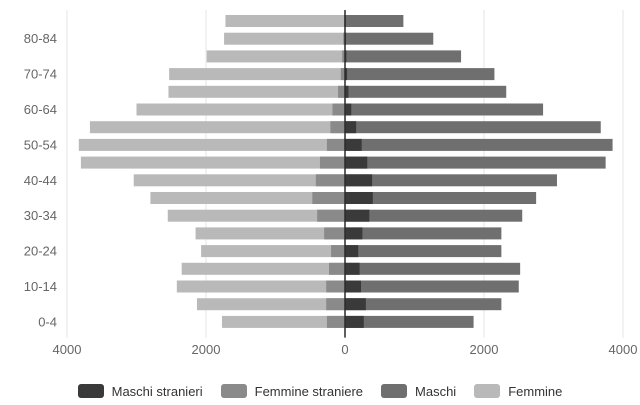 This screenshot has width=640, height=405. I want to click on x-tick-label-3: 2000, so click(484, 349).